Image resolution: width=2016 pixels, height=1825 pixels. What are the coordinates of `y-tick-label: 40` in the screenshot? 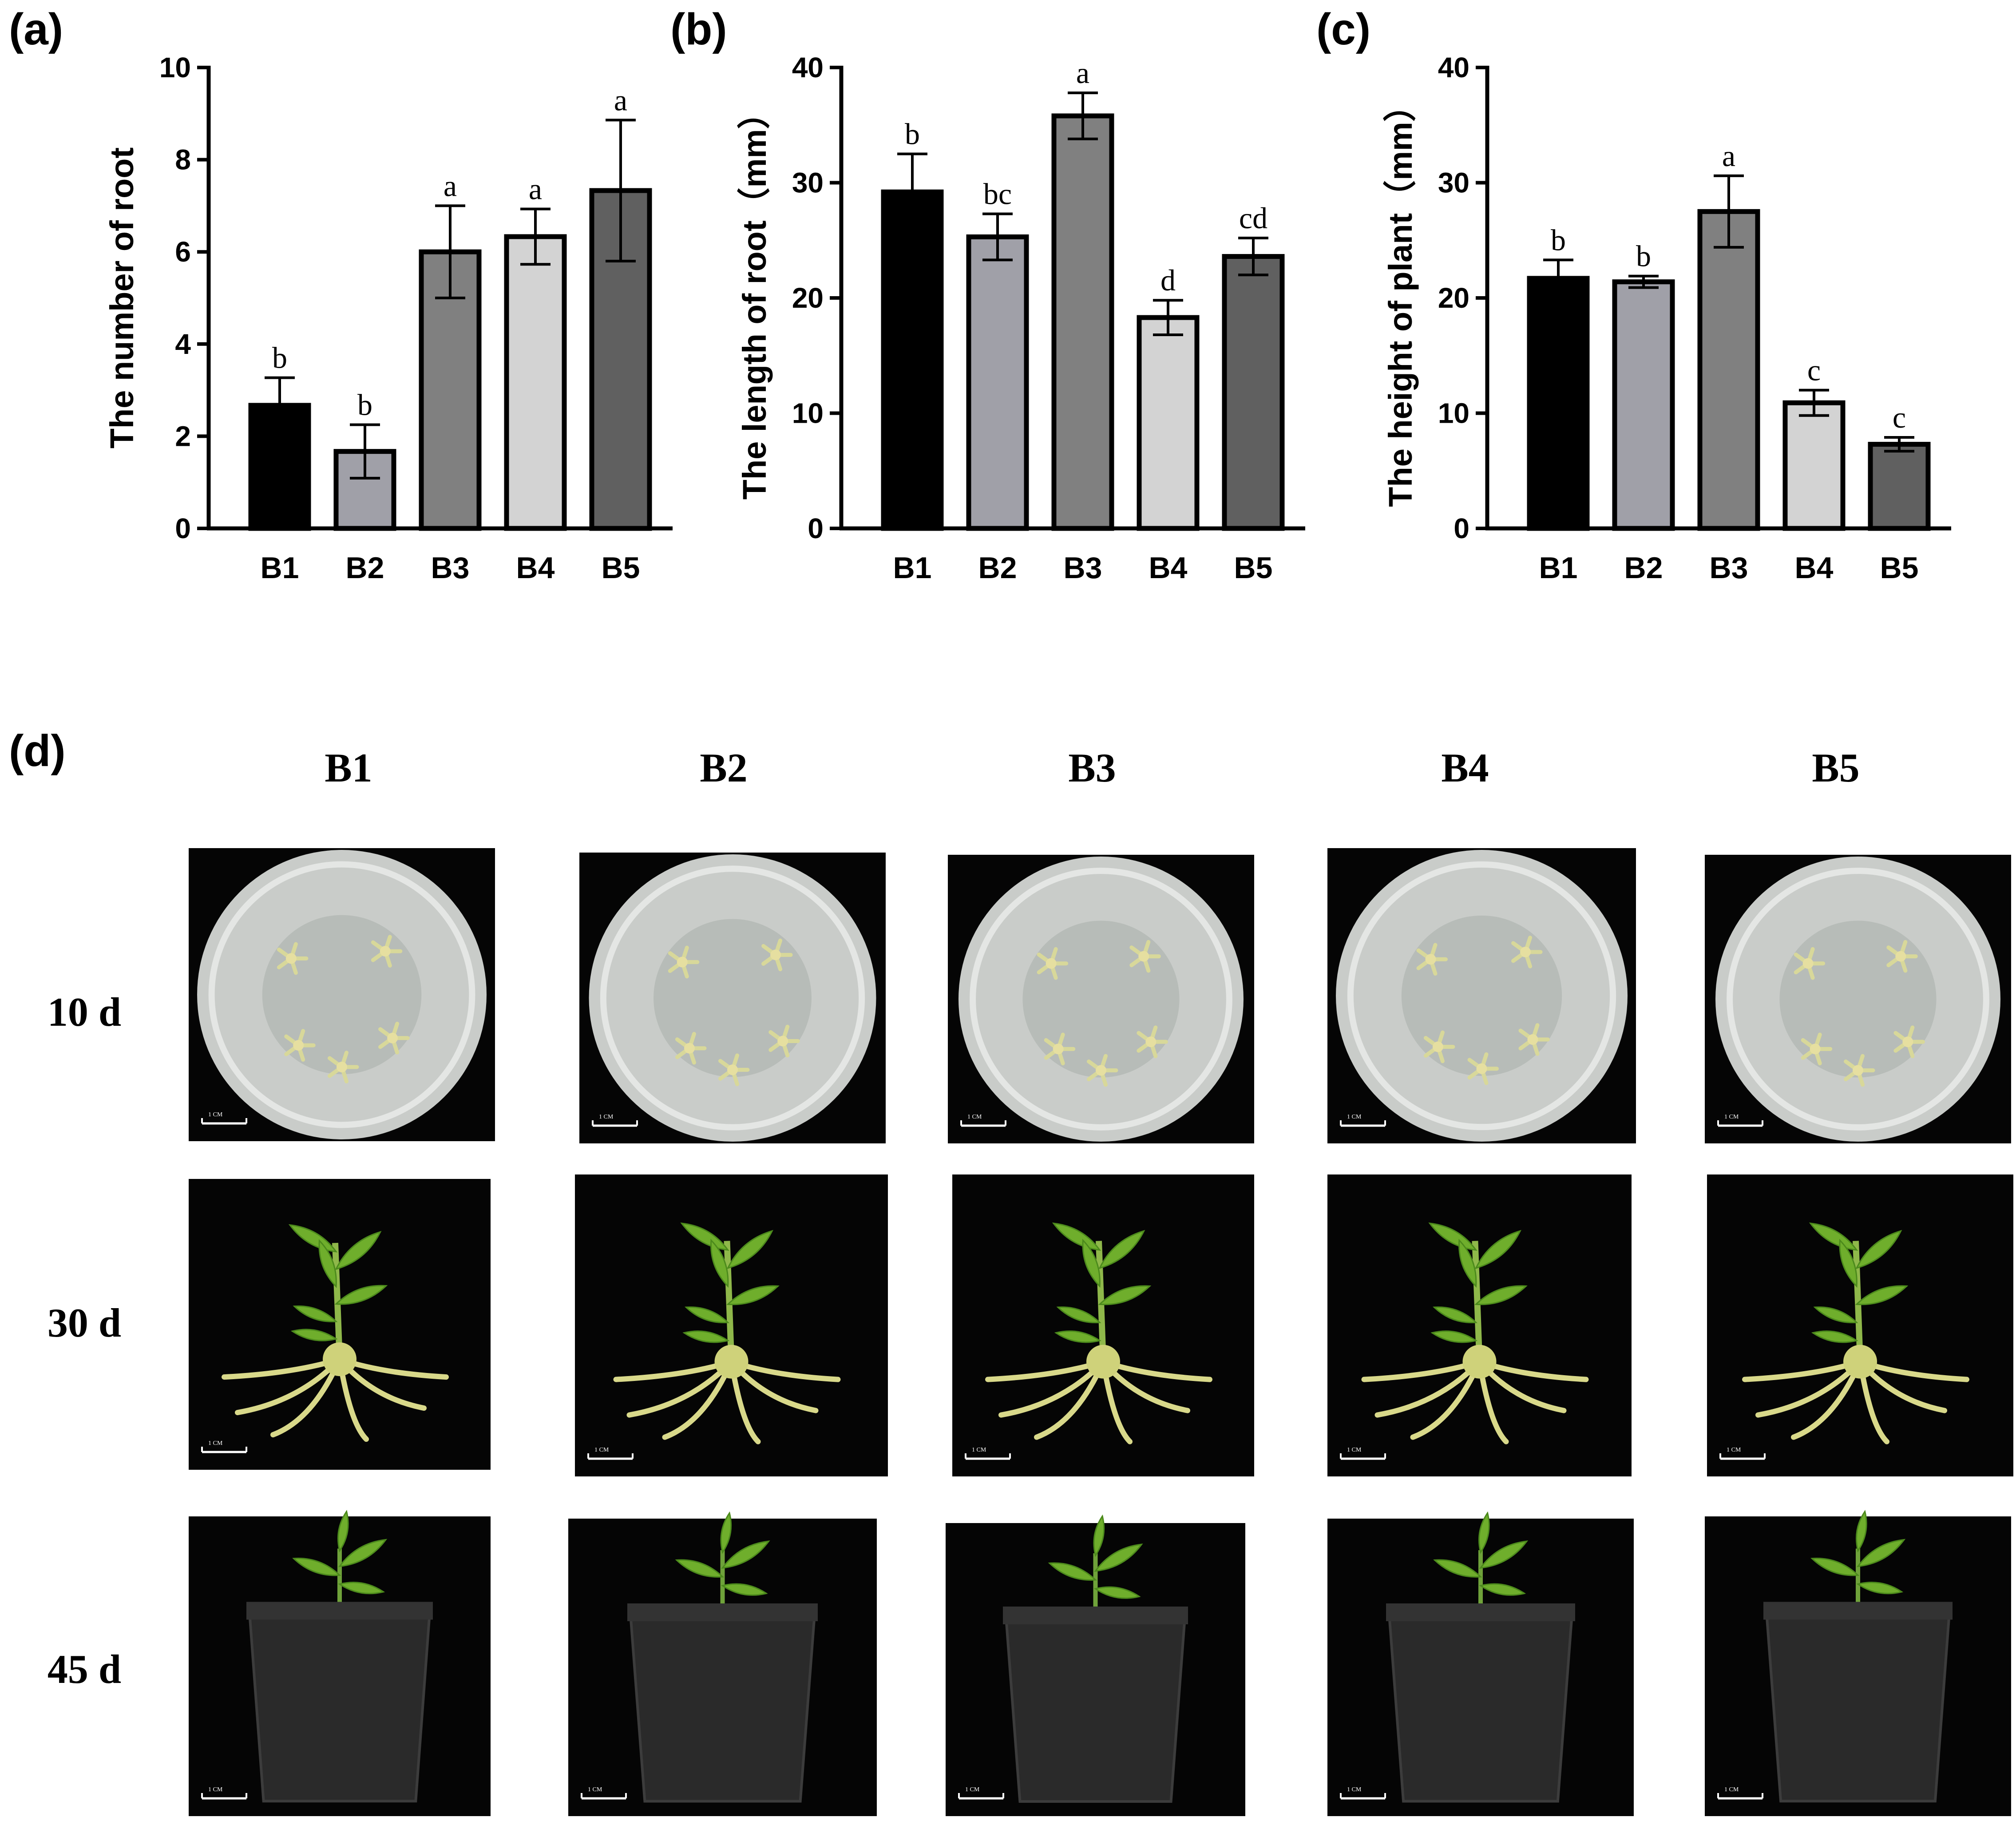 It's located at (808, 67).